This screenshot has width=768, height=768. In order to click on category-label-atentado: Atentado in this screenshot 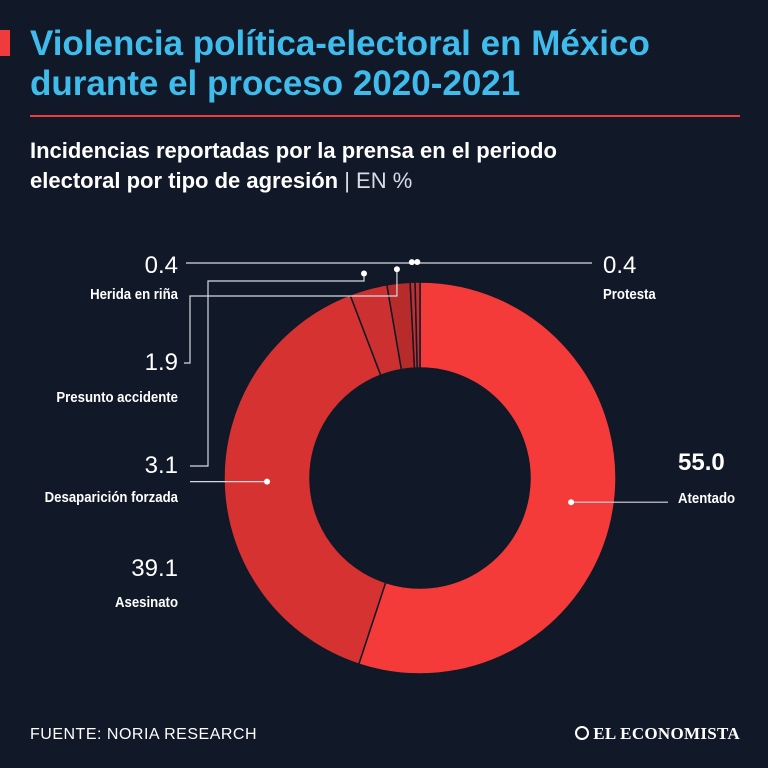, I will do `click(706, 497)`.